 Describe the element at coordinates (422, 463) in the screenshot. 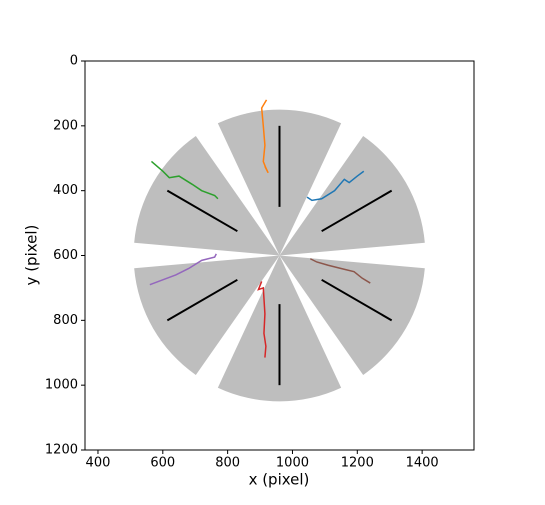

I see `x-tick-label: 1400` at that location.